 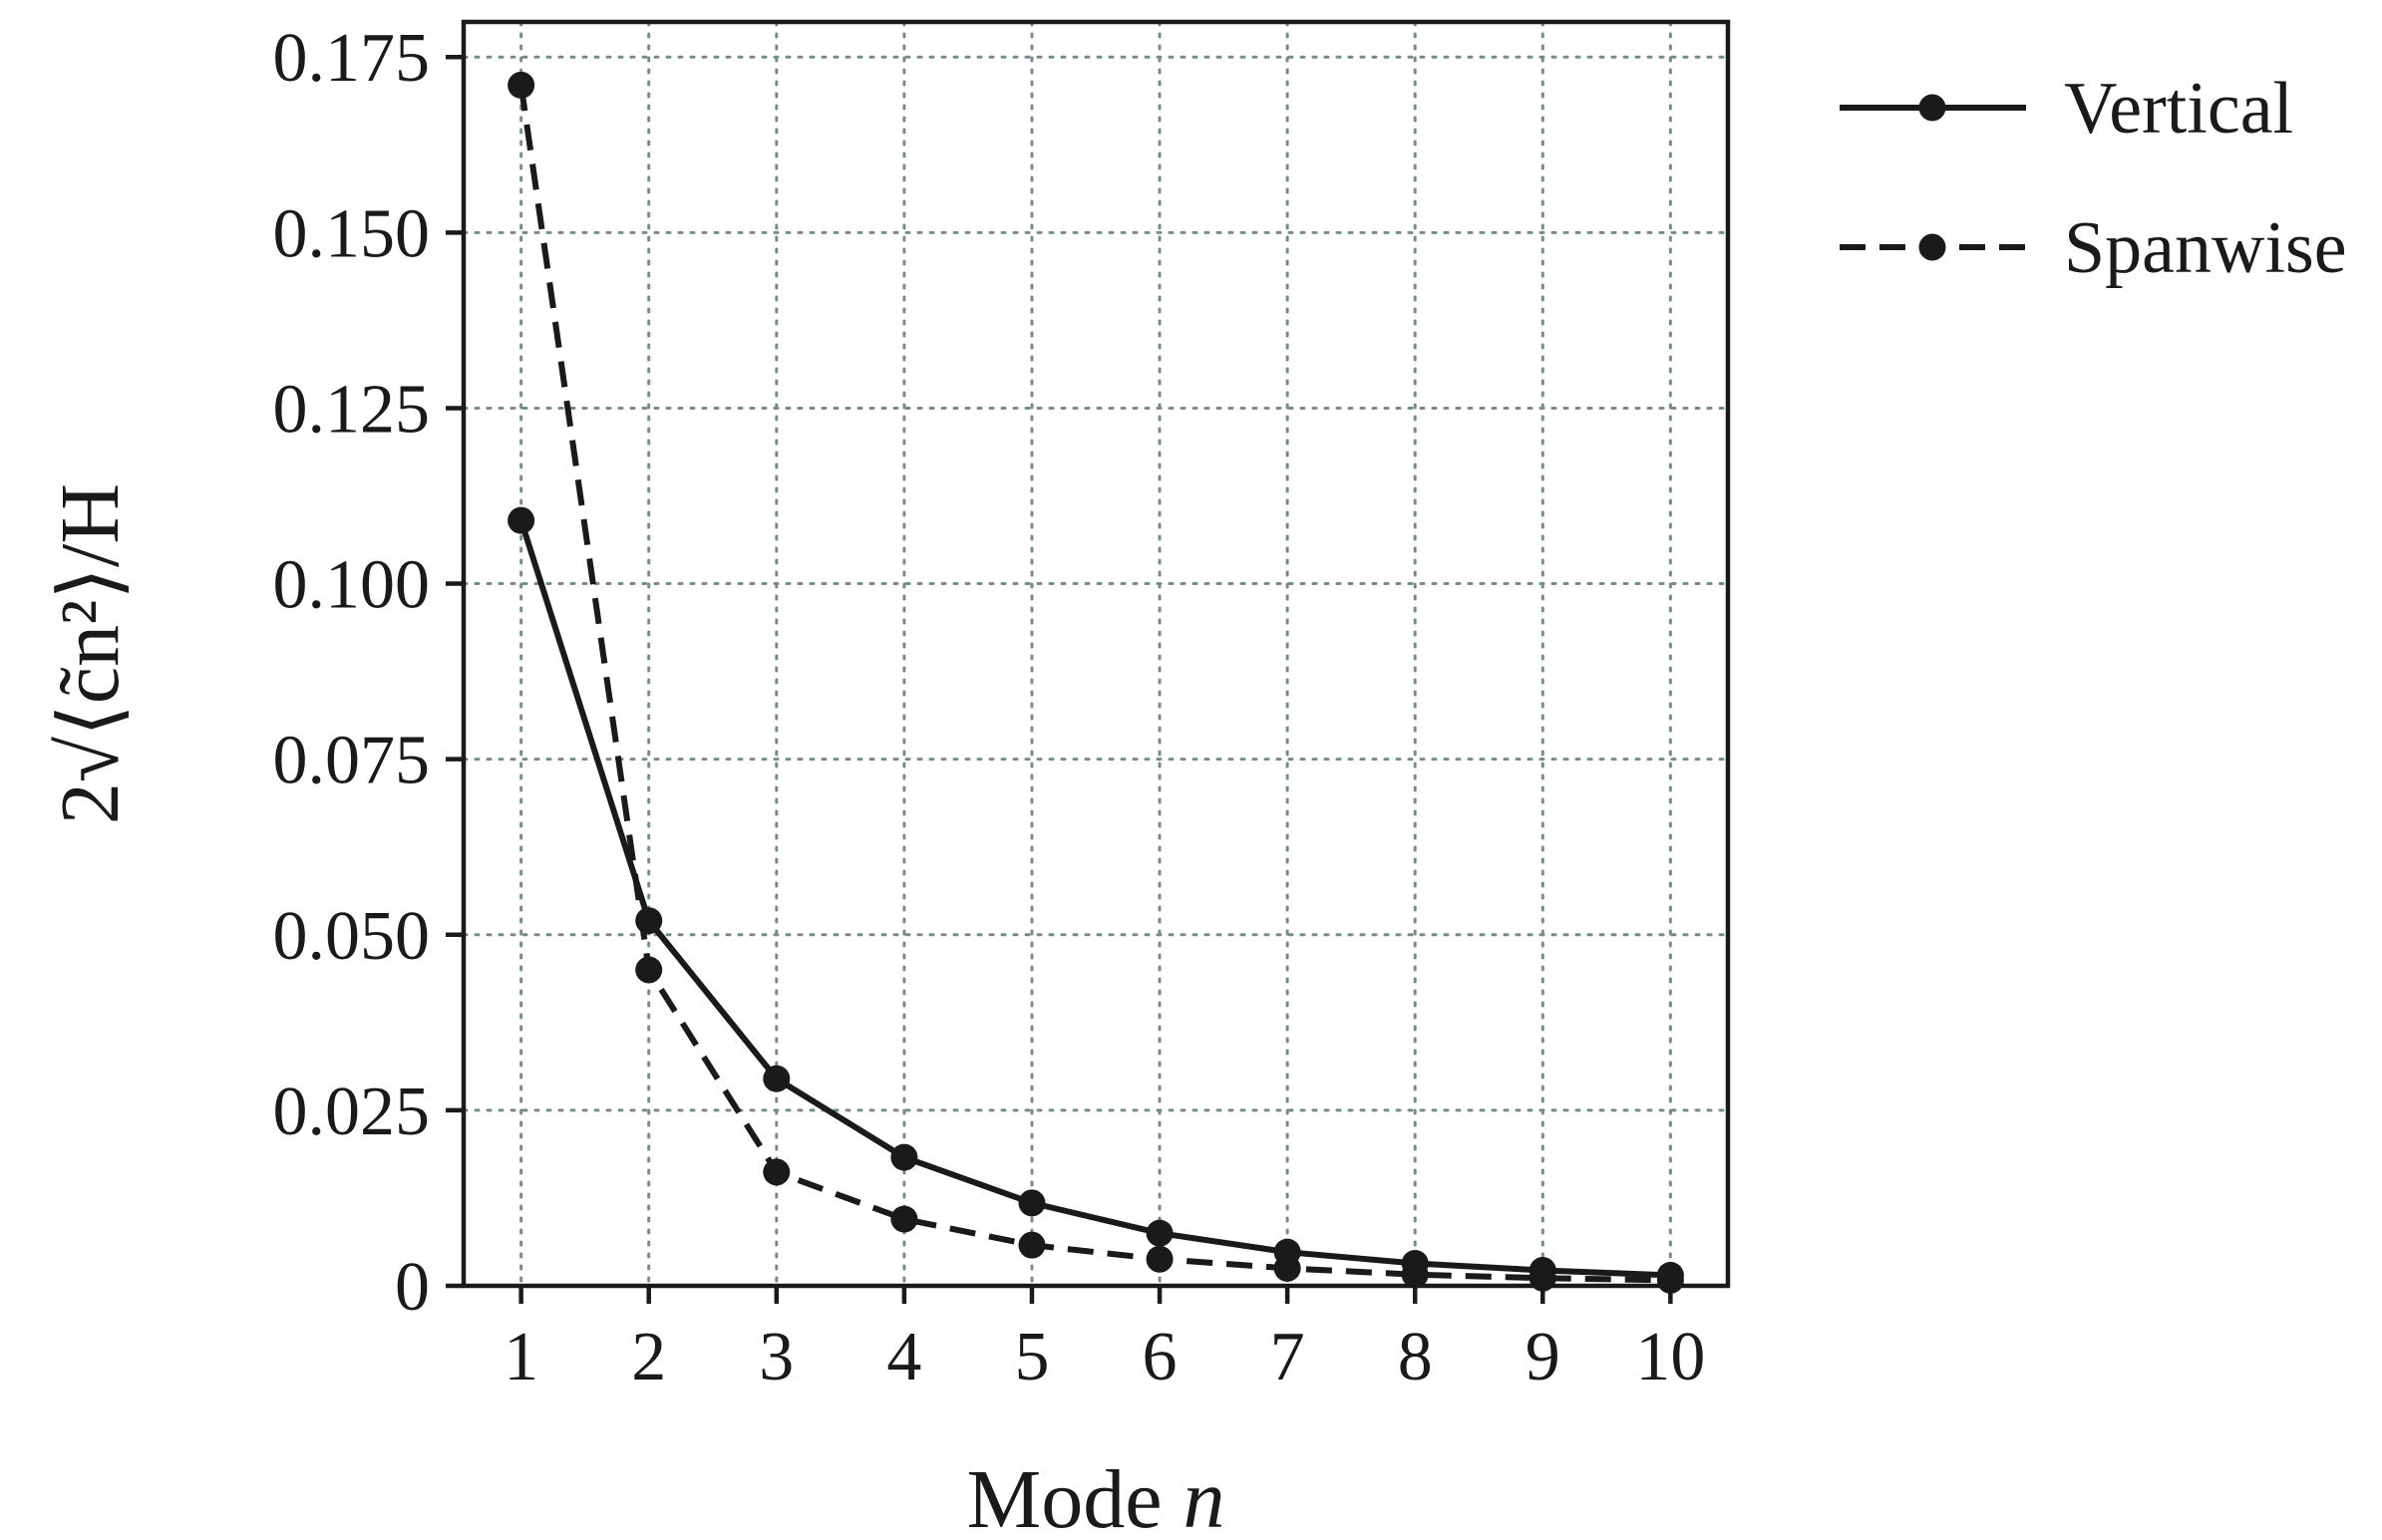 What do you see at coordinates (352, 409) in the screenshot?
I see `y-tick-label-5: 0.125` at bounding box center [352, 409].